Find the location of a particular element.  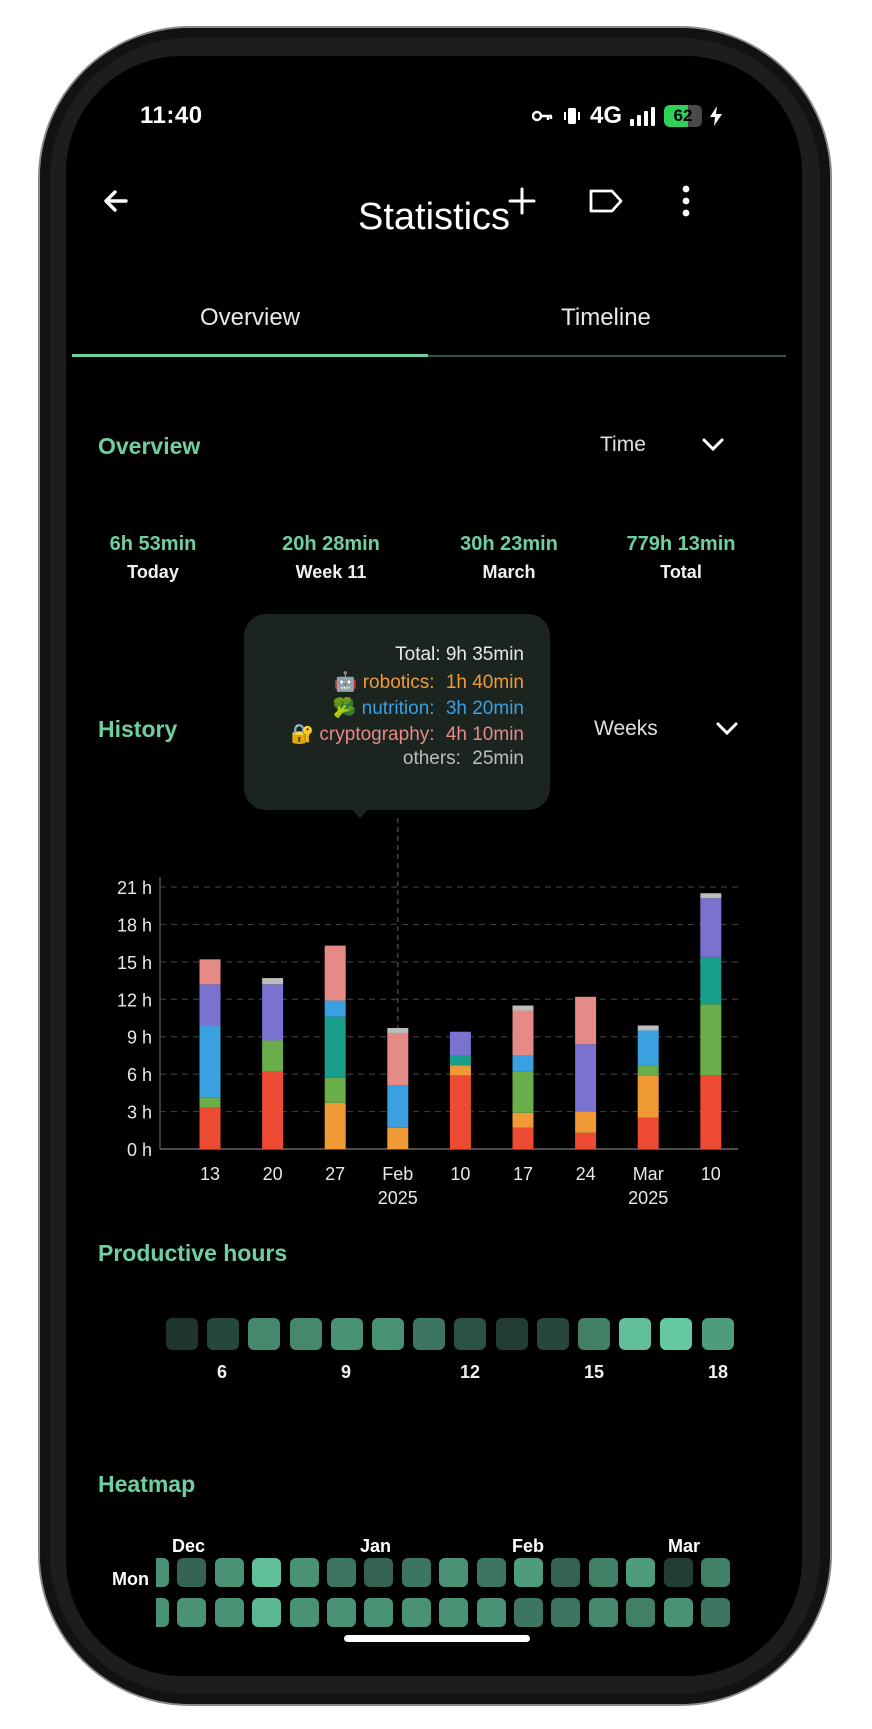

page-title: Statistics is located at coordinates (434, 217).